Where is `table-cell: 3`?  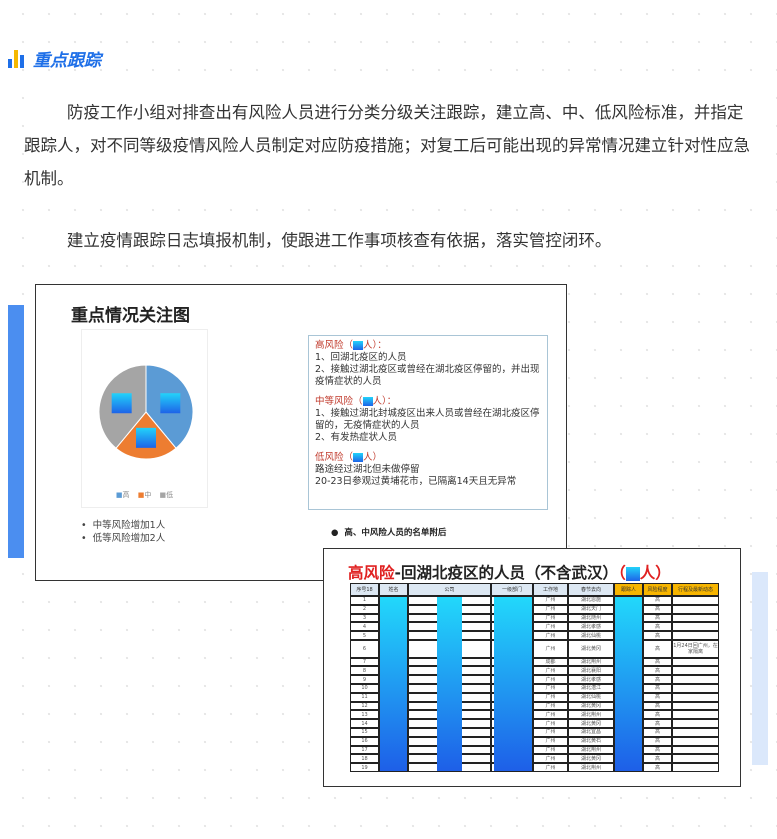
table-cell: 3 is located at coordinates (364, 618).